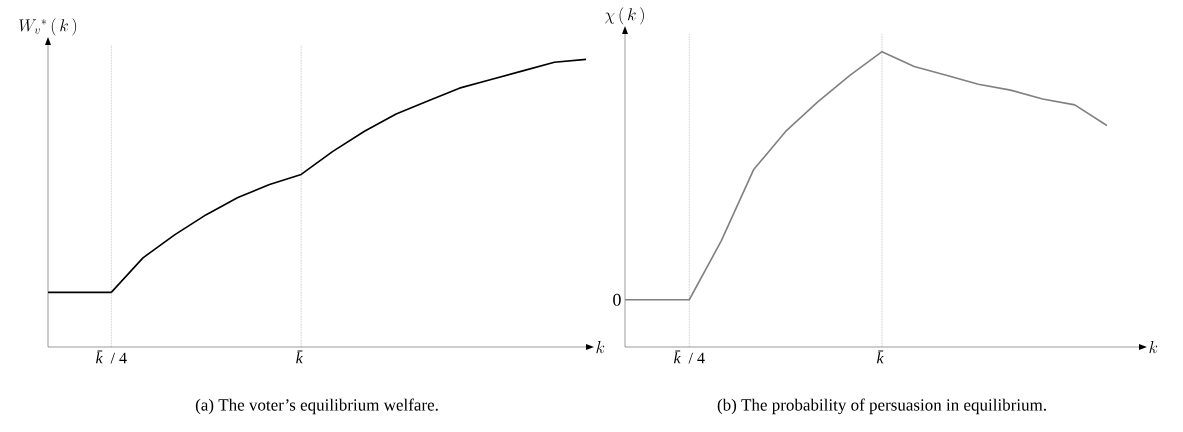 The width and height of the screenshot is (1183, 432). Describe the element at coordinates (617, 299) in the screenshot. I see `text: 0` at that location.